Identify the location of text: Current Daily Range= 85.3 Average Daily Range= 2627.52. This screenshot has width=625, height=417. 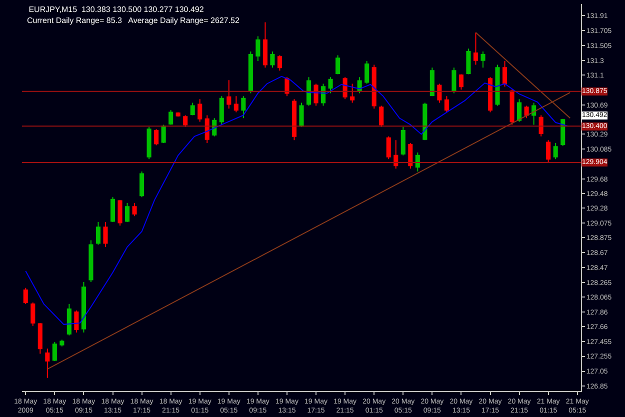
(133, 20).